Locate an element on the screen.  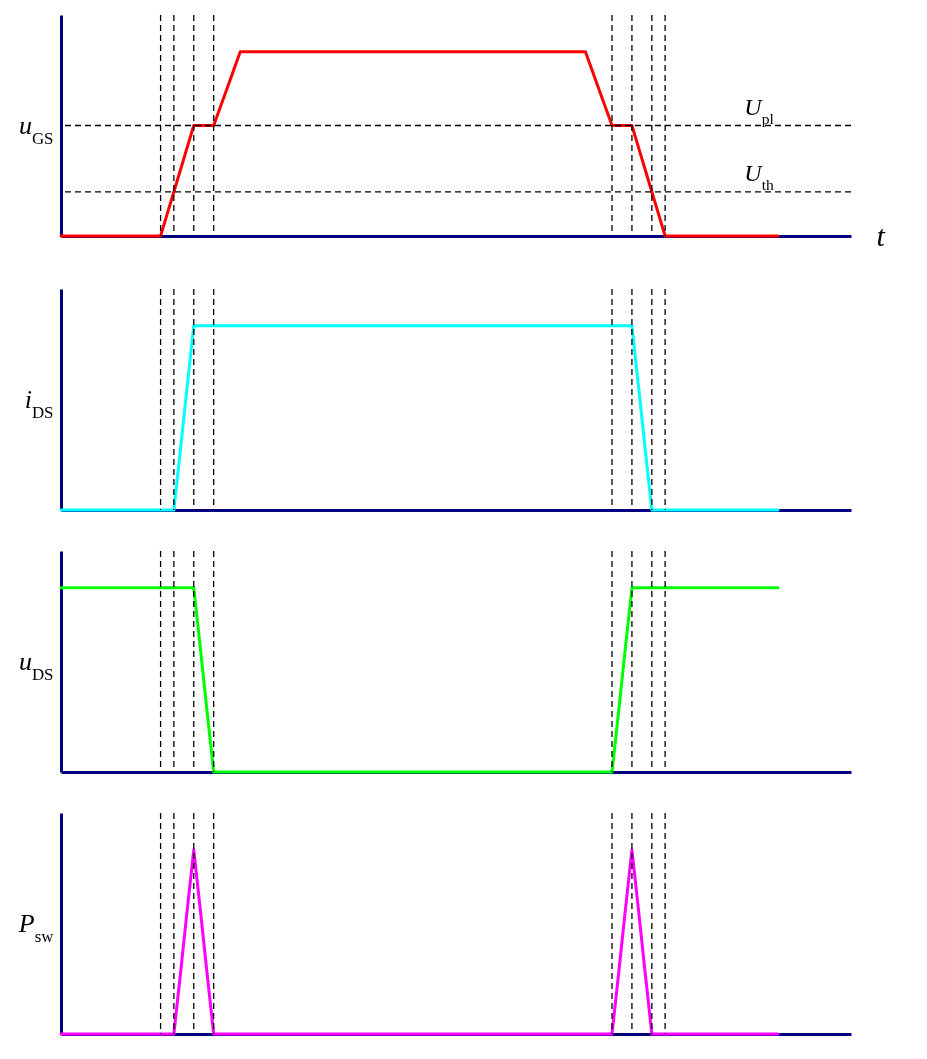
ref-line-label: U$_{th}$ is located at coordinates (759, 176).